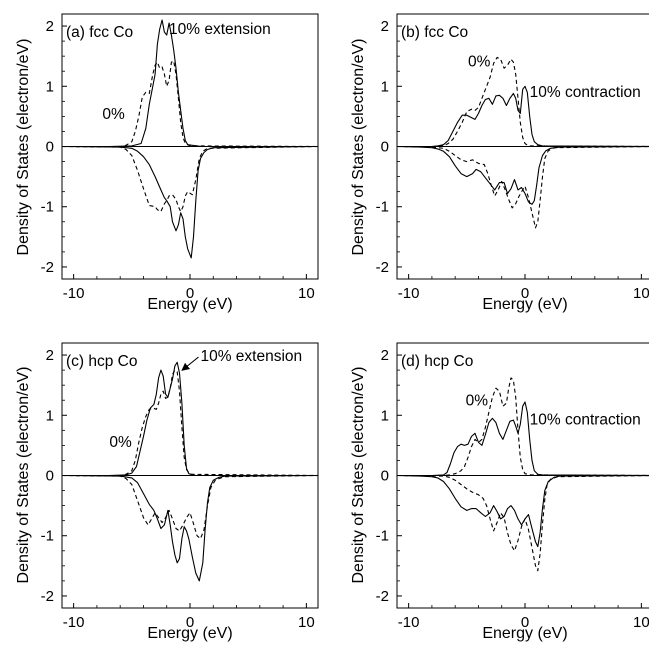 This screenshot has width=649, height=657. I want to click on panel-label: (d) hcp Co, so click(437, 361).